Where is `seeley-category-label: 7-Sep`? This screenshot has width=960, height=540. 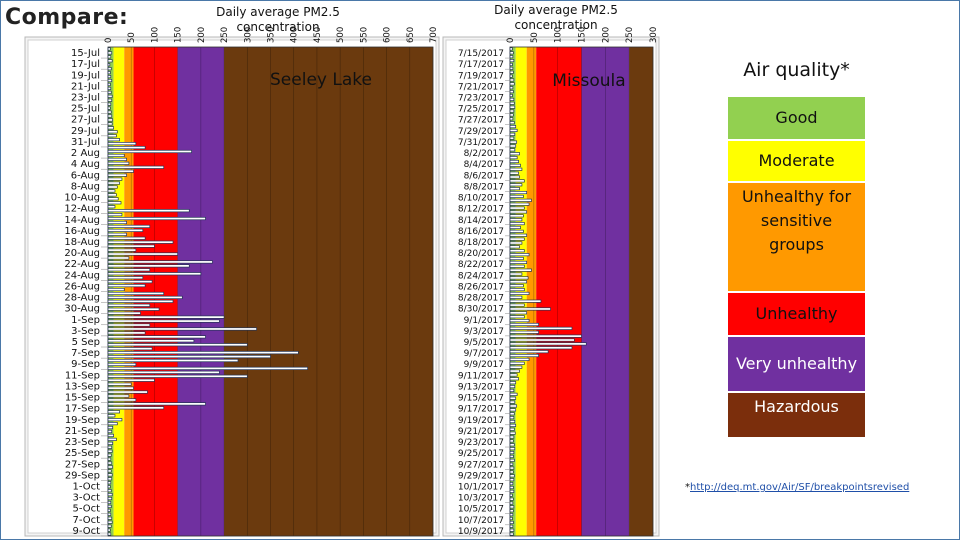 seeley-category-label: 7-Sep is located at coordinates (85, 353).